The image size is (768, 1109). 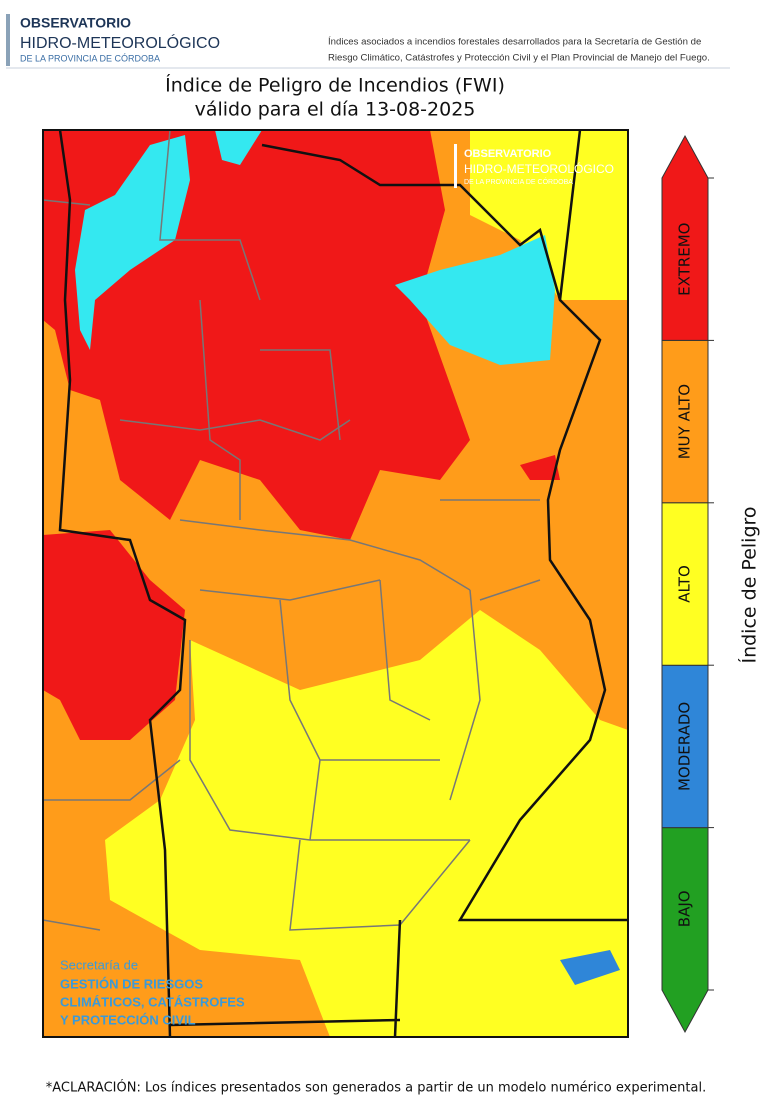 What do you see at coordinates (120, 42) in the screenshot?
I see `logo-text: HIDRO-METEOROLÓGICO` at bounding box center [120, 42].